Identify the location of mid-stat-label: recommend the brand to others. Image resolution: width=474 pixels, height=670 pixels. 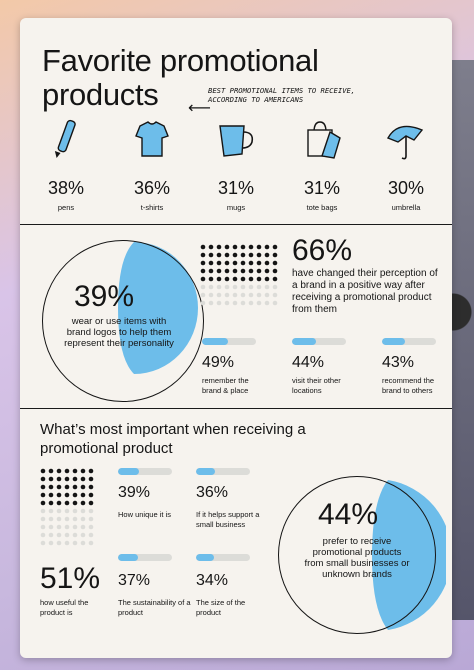
(408, 385).